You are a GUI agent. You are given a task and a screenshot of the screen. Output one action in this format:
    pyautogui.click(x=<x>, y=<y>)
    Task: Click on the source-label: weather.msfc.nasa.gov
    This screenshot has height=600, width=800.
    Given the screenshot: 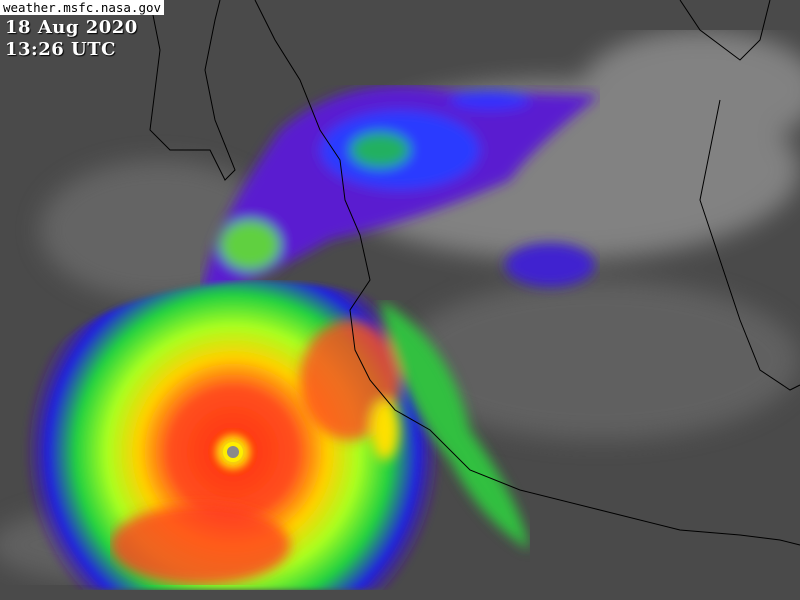 What is the action you would take?
    pyautogui.click(x=82, y=7)
    